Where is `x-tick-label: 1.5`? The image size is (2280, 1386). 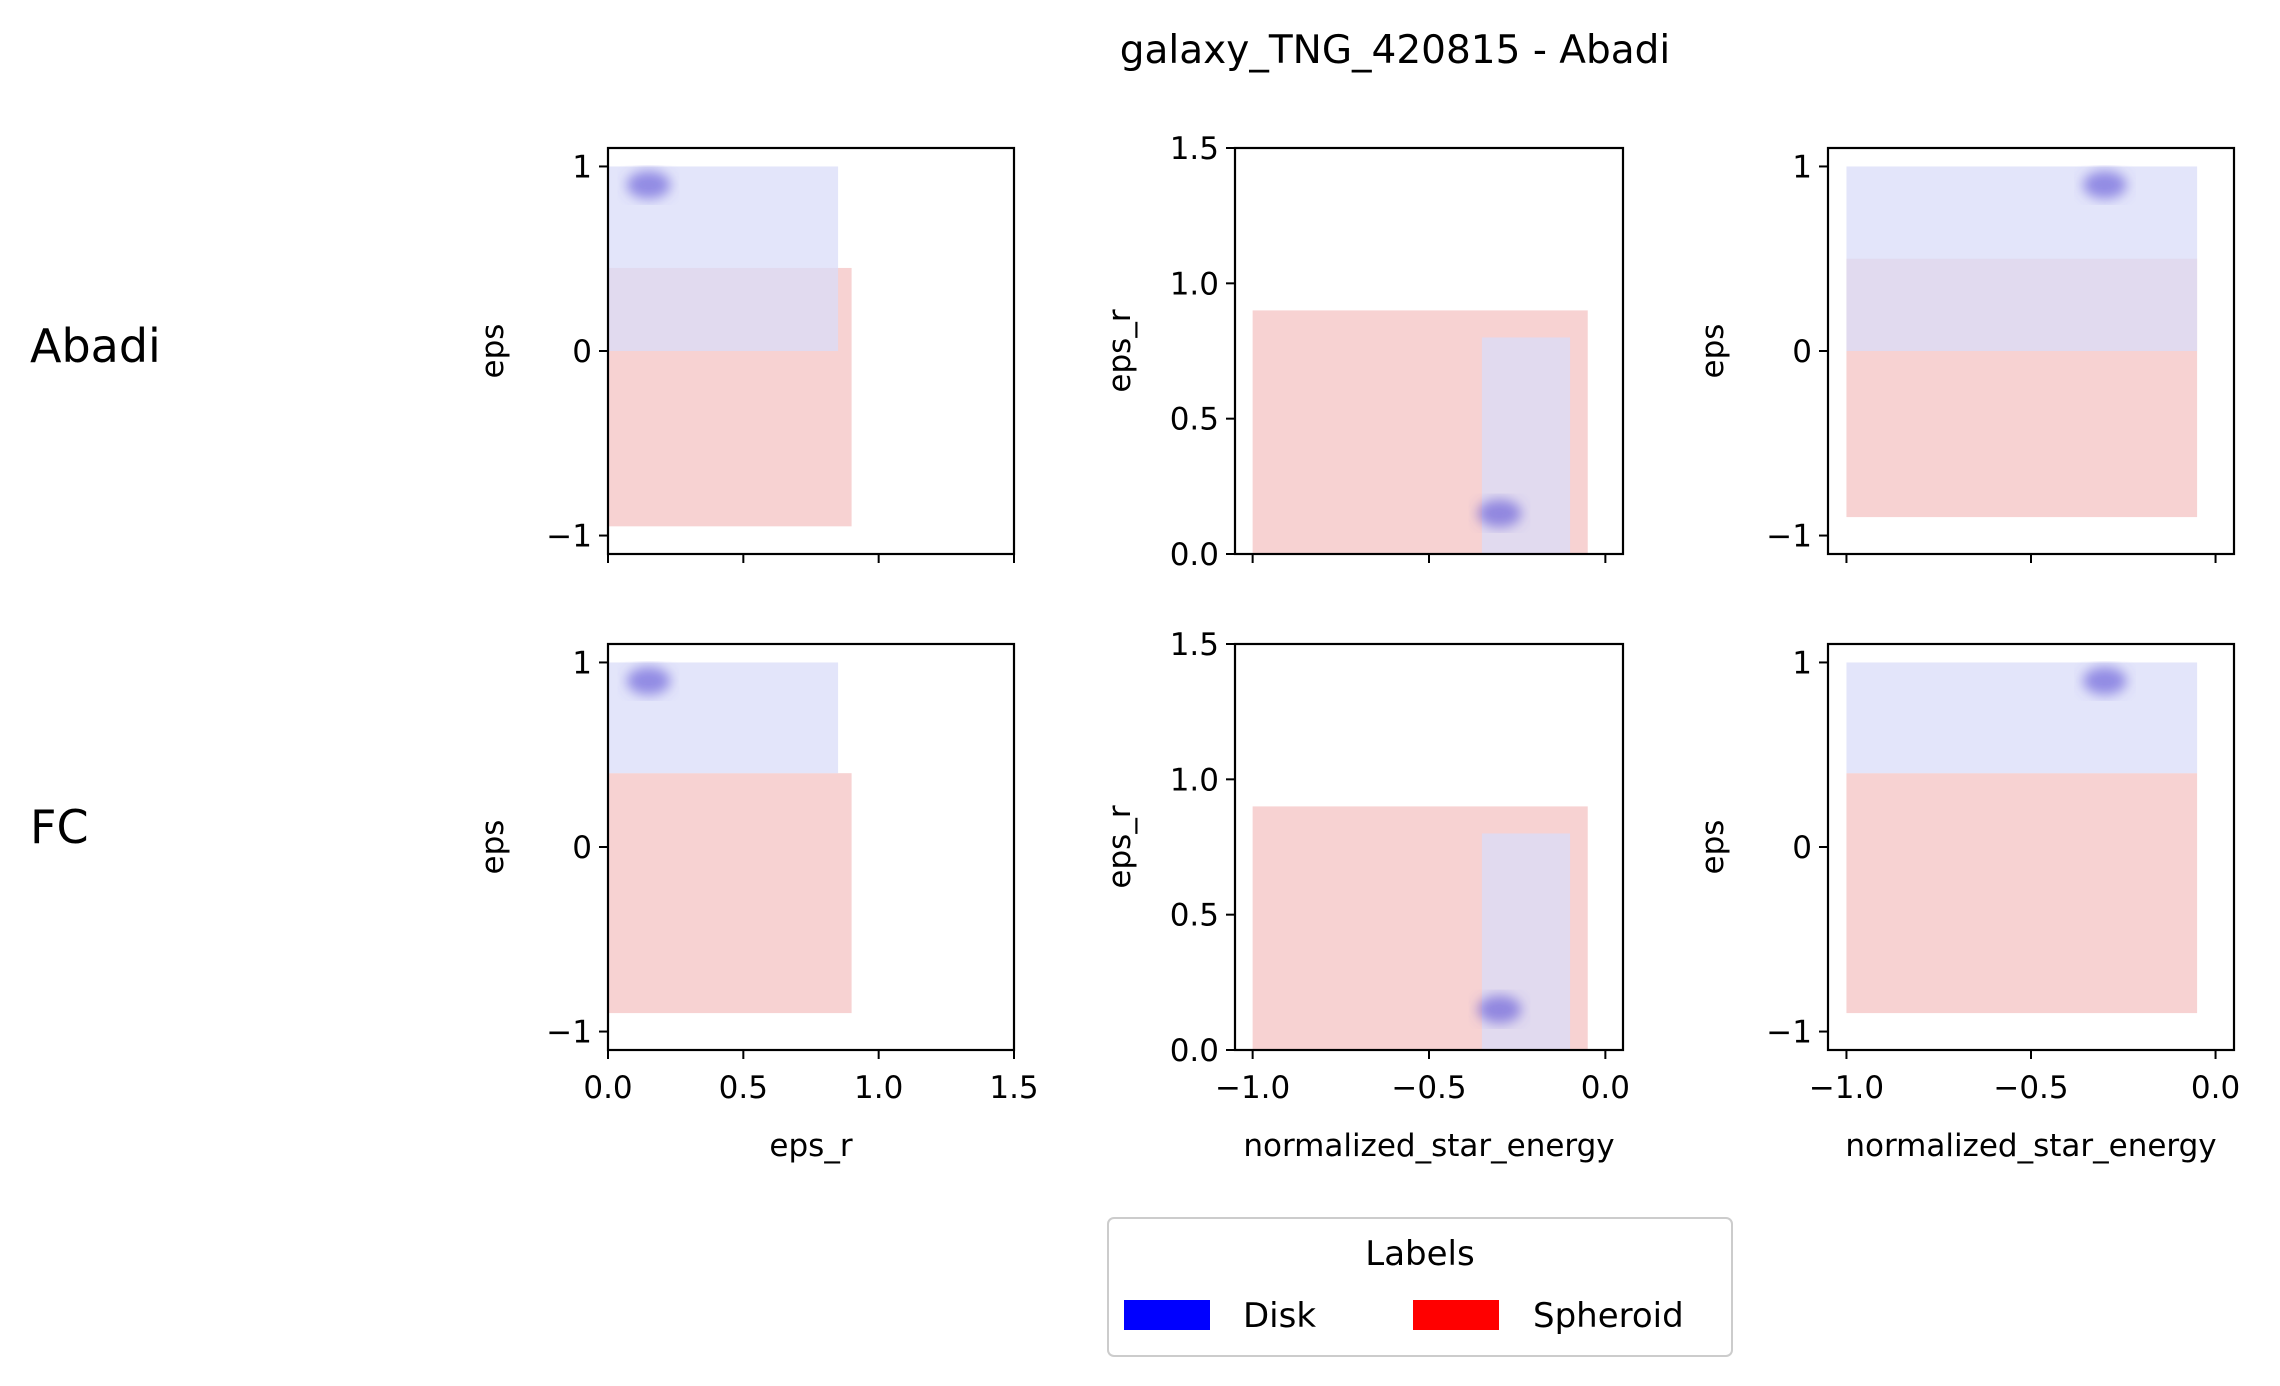 x-tick-label: 1.5 is located at coordinates (1013, 1088).